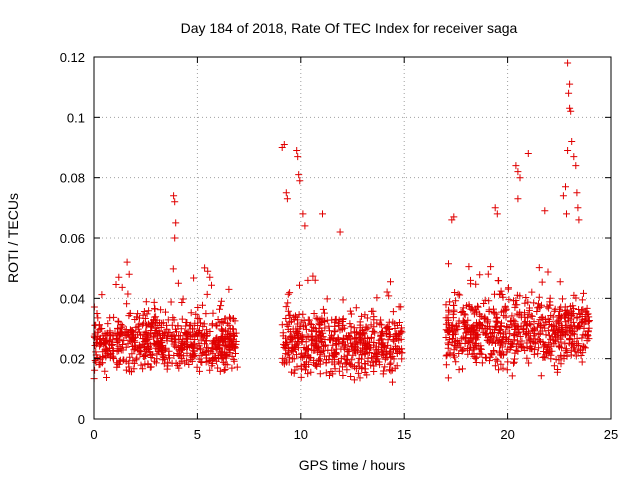  Describe the element at coordinates (72, 238) in the screenshot. I see `y-tick-label: 0.06` at that location.